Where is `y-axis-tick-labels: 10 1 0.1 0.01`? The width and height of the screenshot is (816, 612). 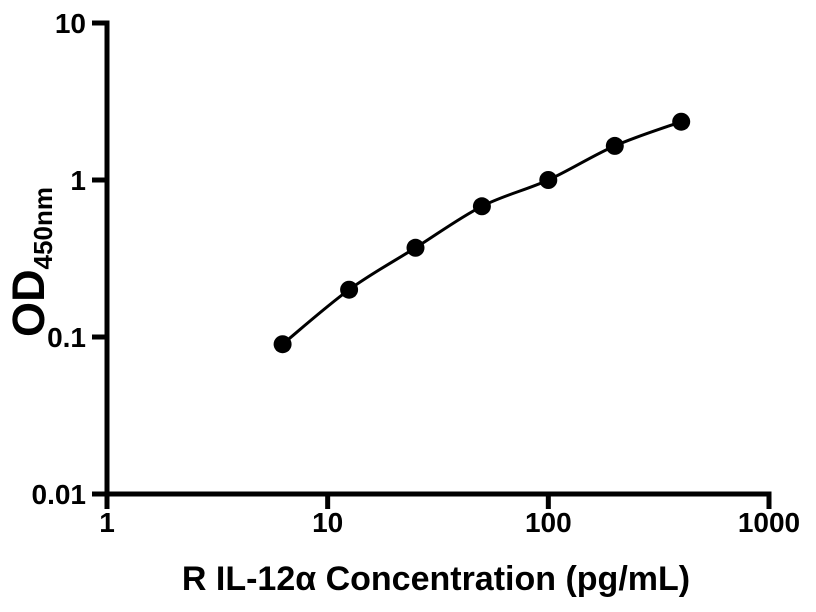
y-axis-tick-labels: 10 1 0.1 0.01 is located at coordinates (59, 259).